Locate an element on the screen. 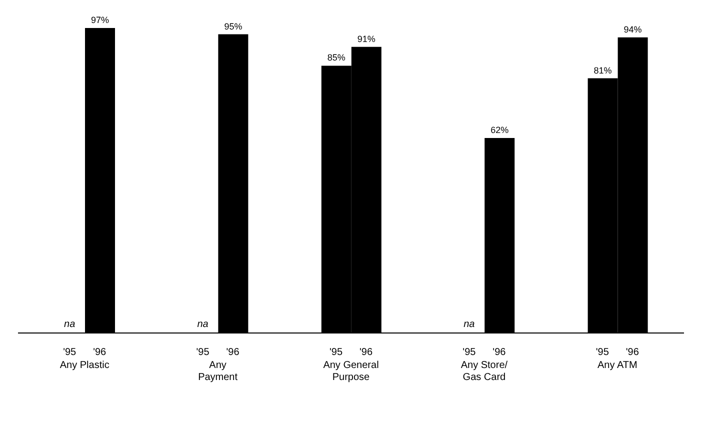  data-label: 62% is located at coordinates (499, 130).